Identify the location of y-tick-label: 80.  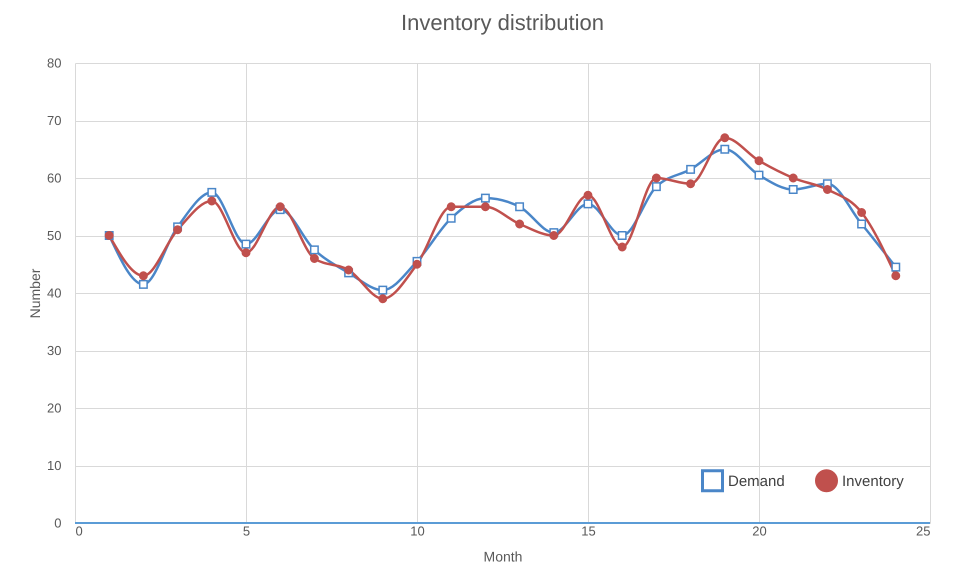
(54, 63).